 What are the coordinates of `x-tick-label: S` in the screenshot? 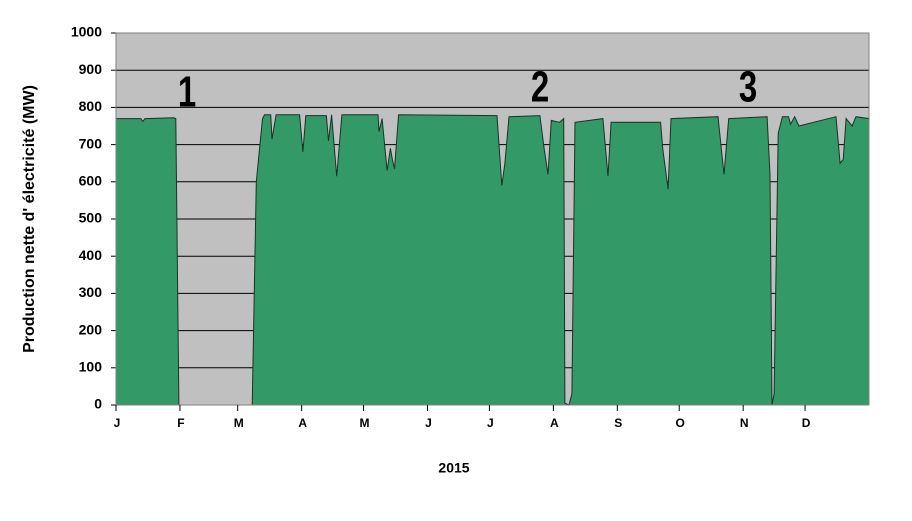 It's located at (618, 423).